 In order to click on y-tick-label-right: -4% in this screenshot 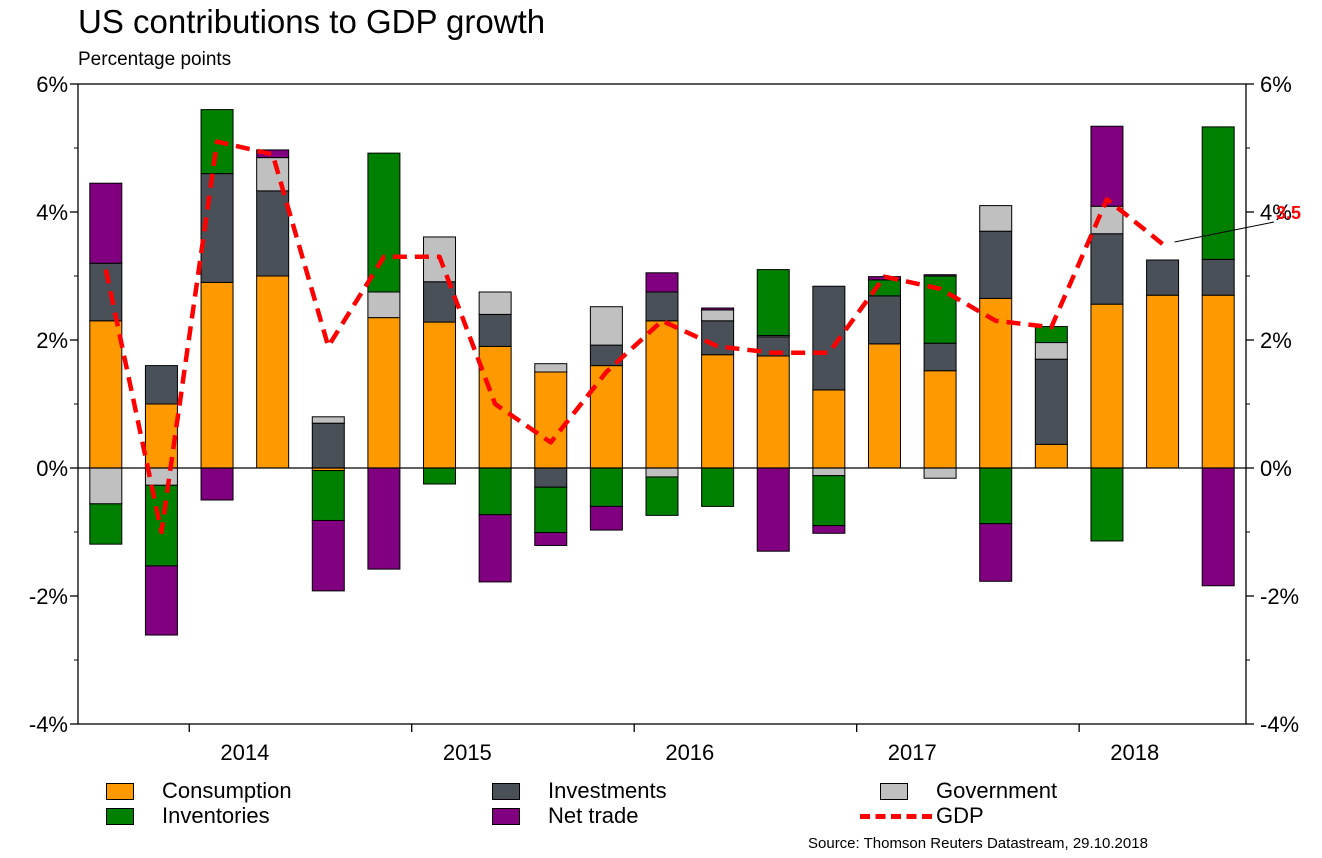, I will do `click(1279, 724)`.